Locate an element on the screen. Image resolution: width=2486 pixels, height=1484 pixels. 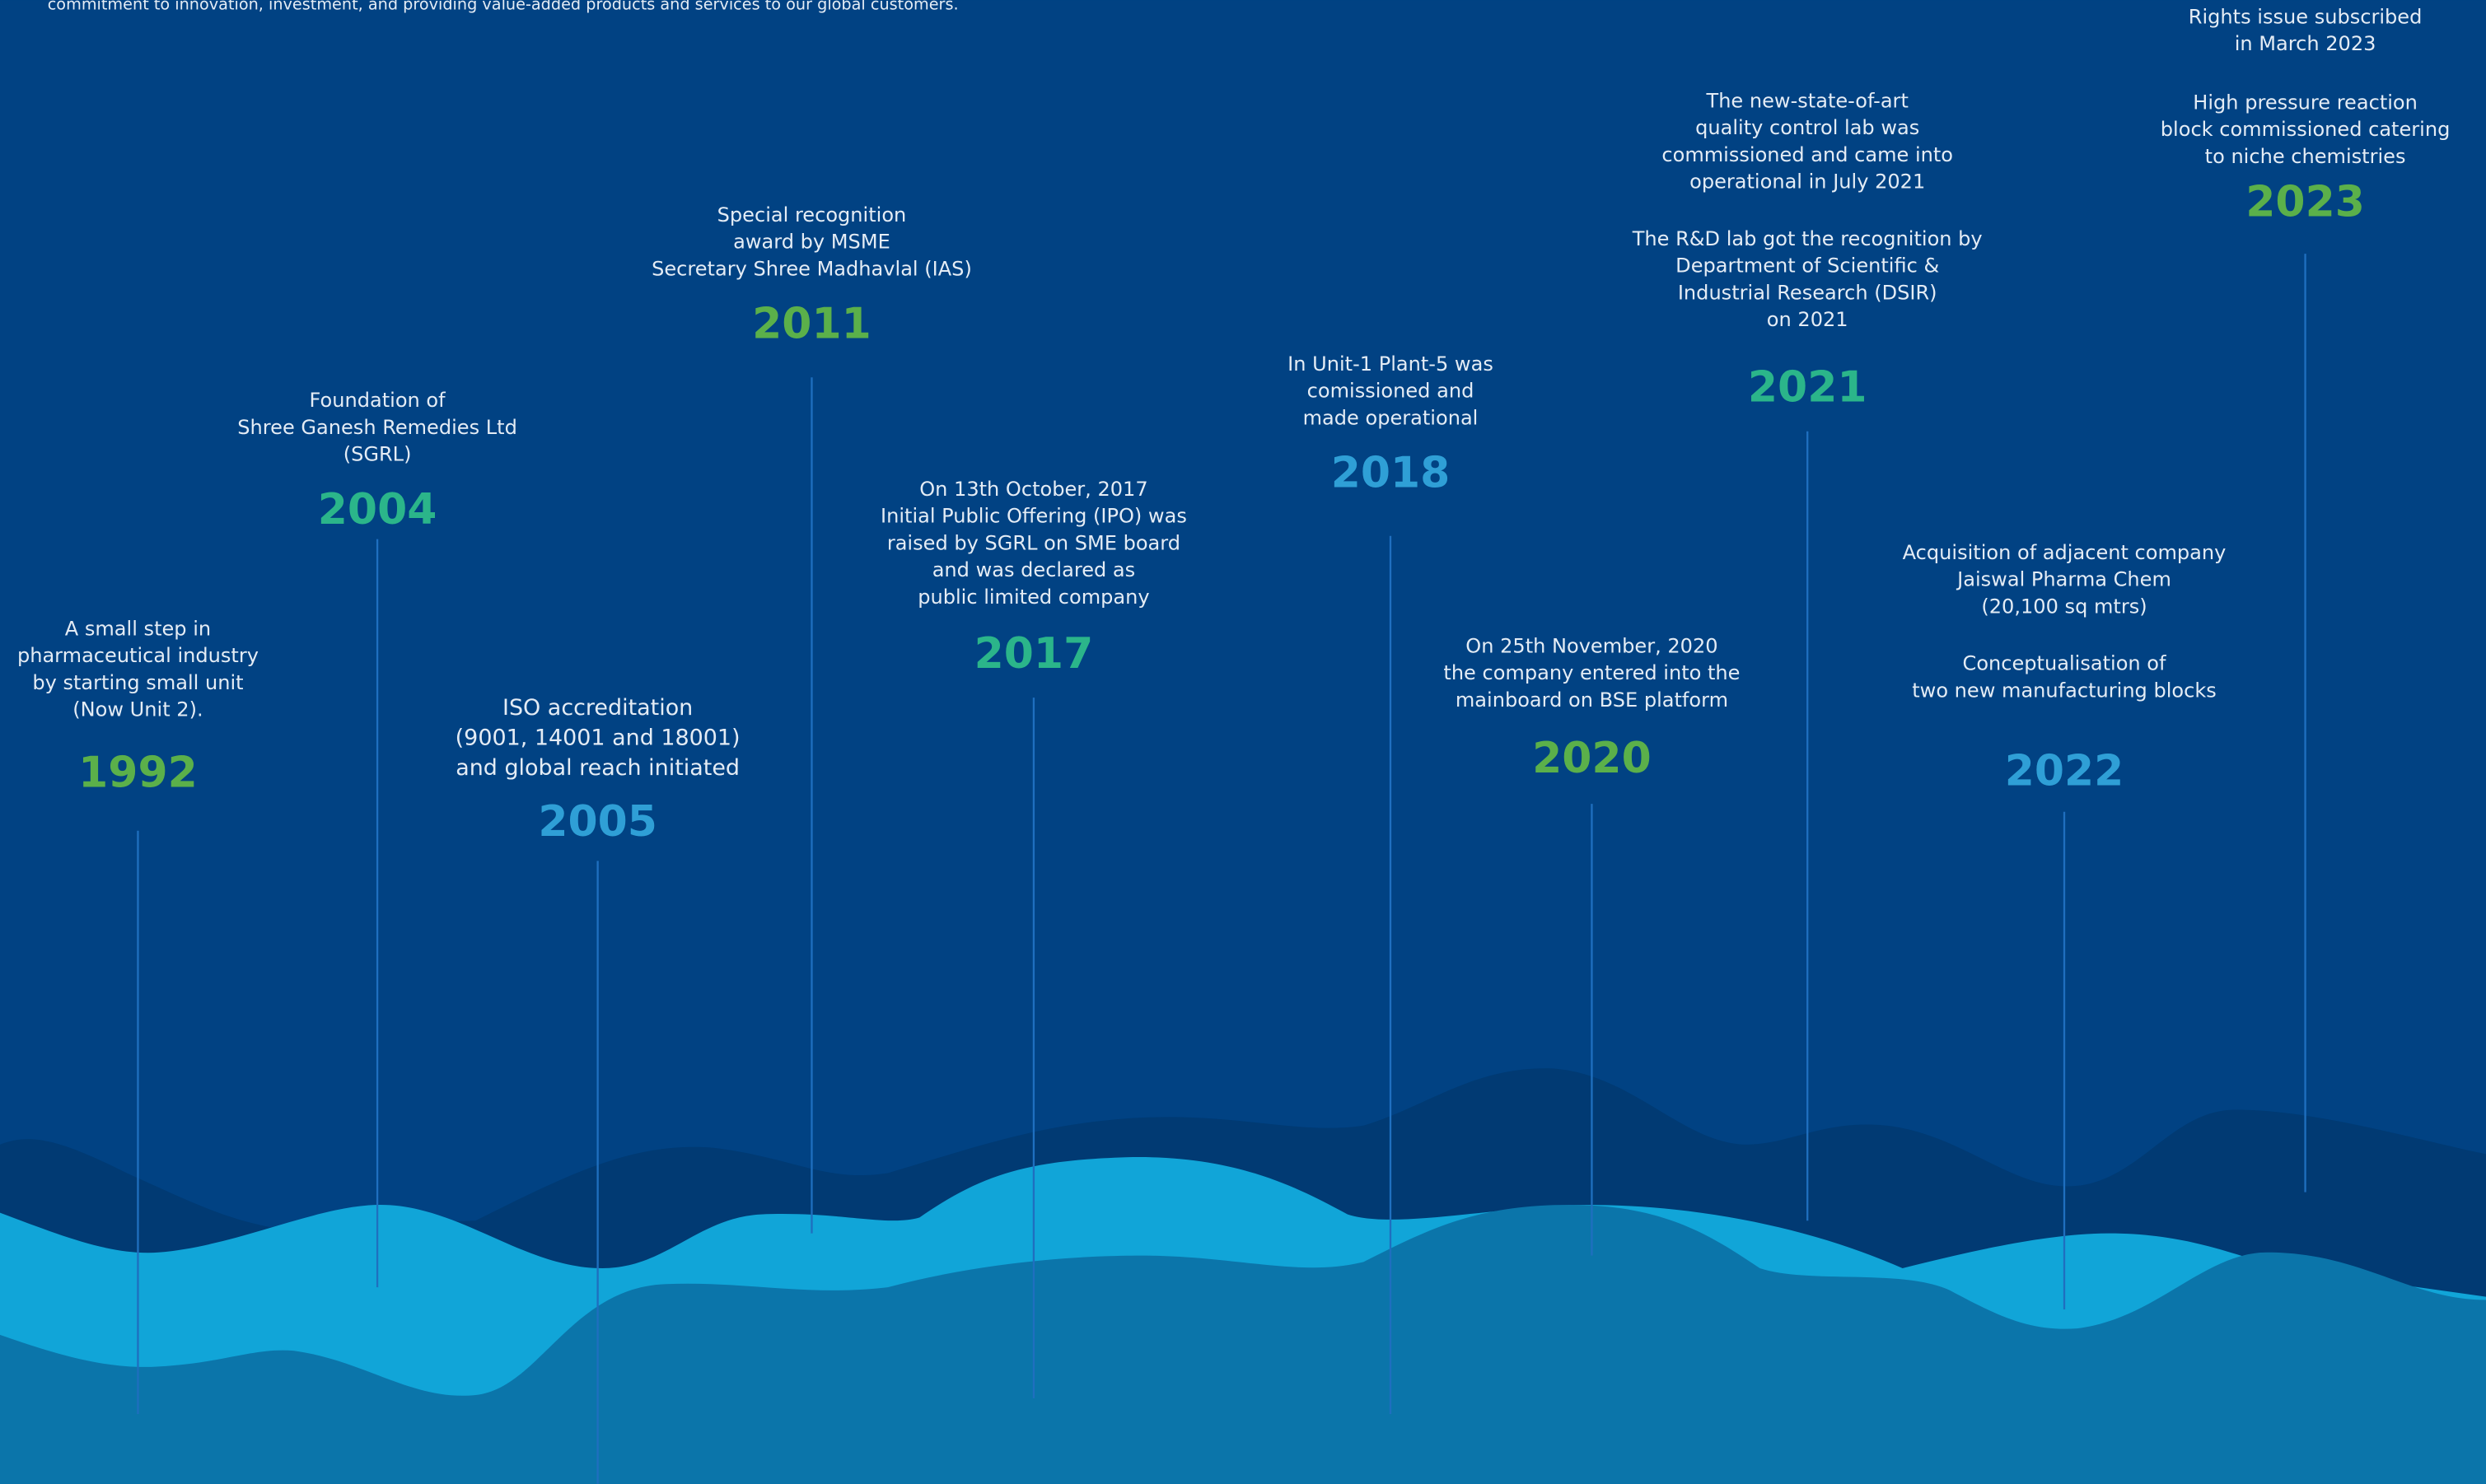
event-description: raised by SGRL on SME board is located at coordinates (1034, 542).